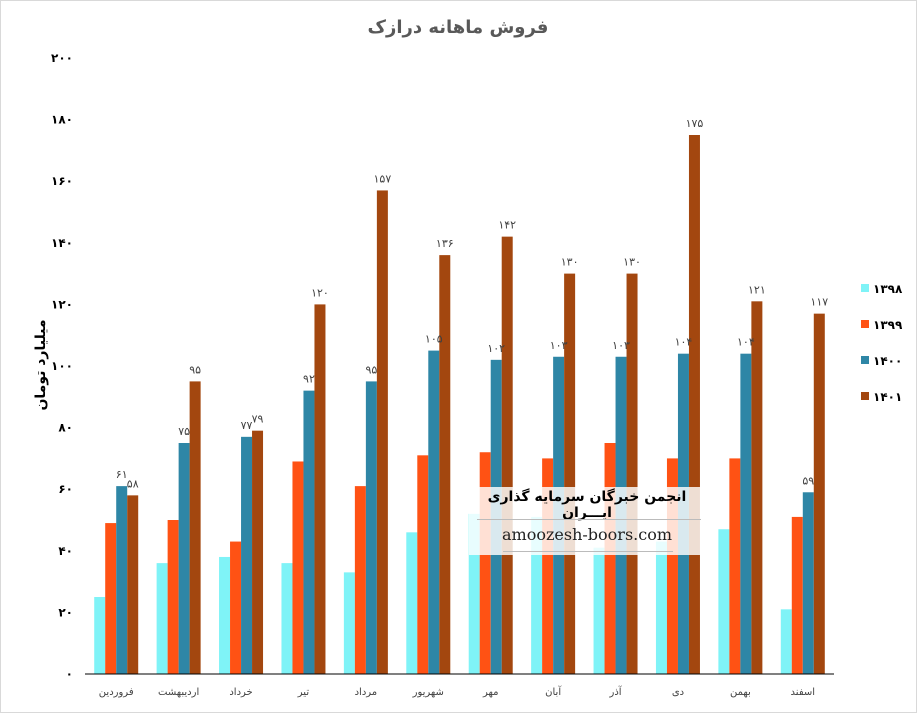 Image resolution: width=917 pixels, height=713 pixels. Describe the element at coordinates (490, 692) in the screenshot. I see `x-tick-label: مهر` at that location.